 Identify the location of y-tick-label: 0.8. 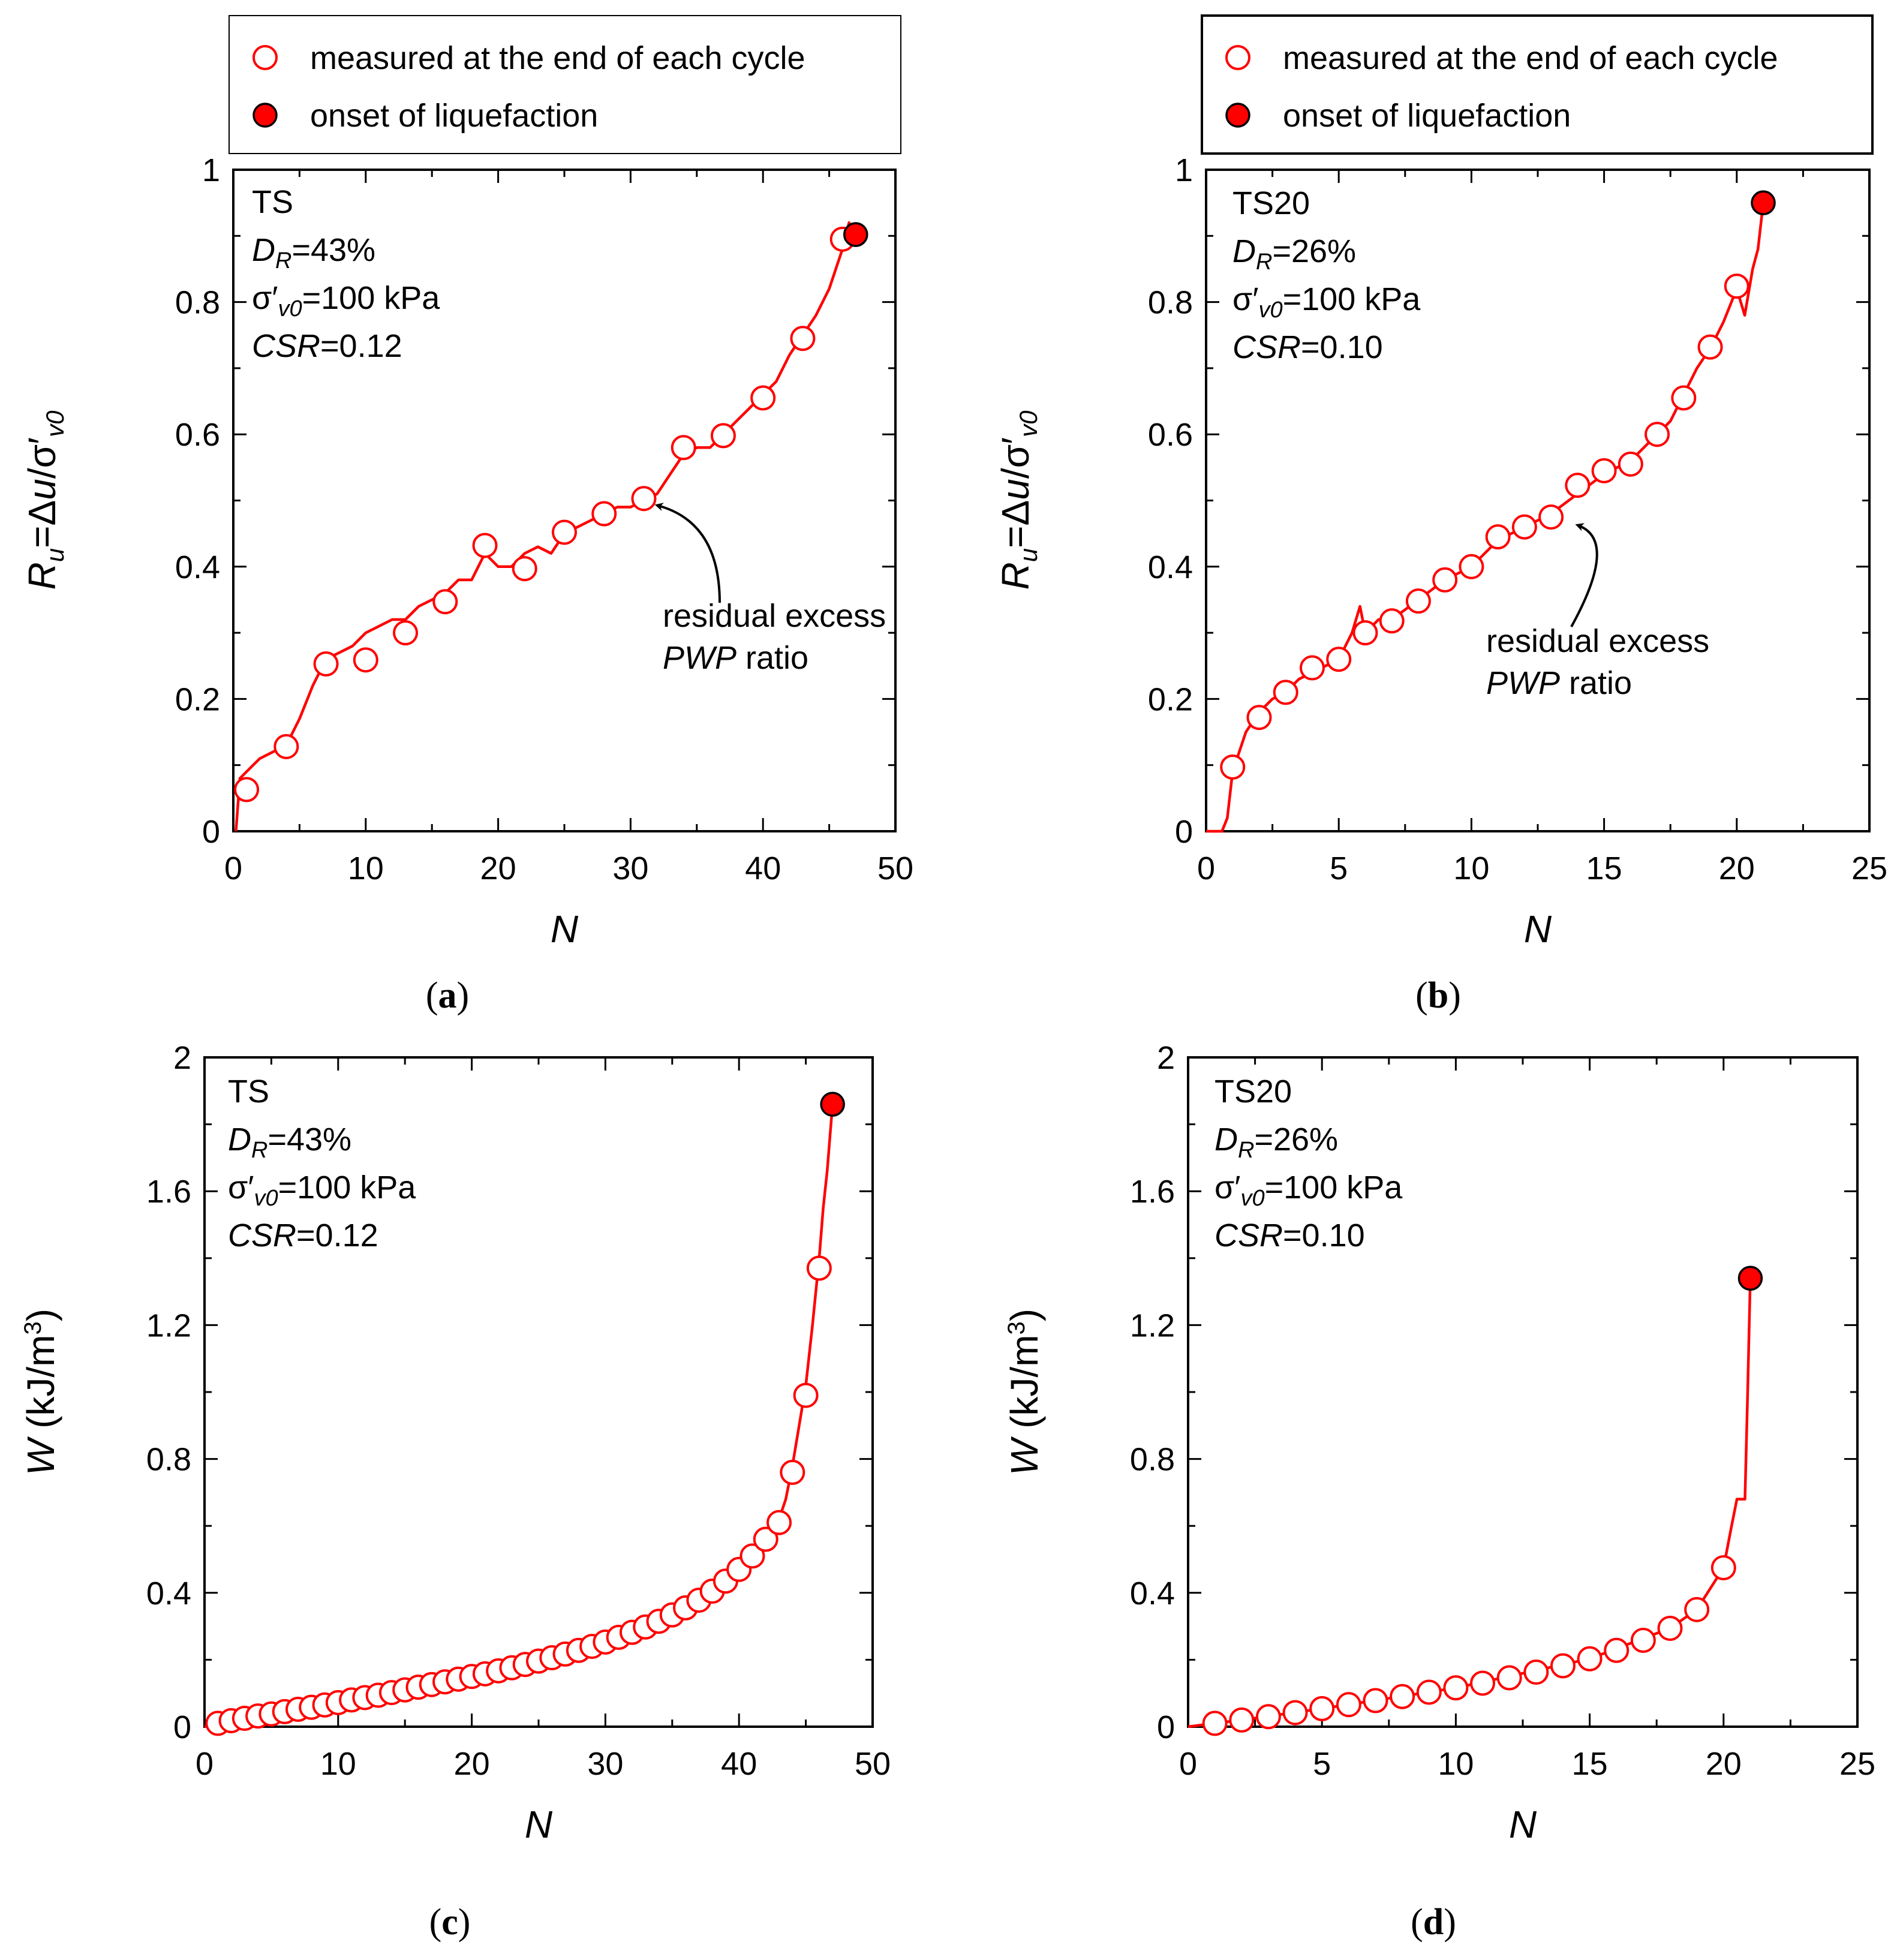
(1152, 1460).